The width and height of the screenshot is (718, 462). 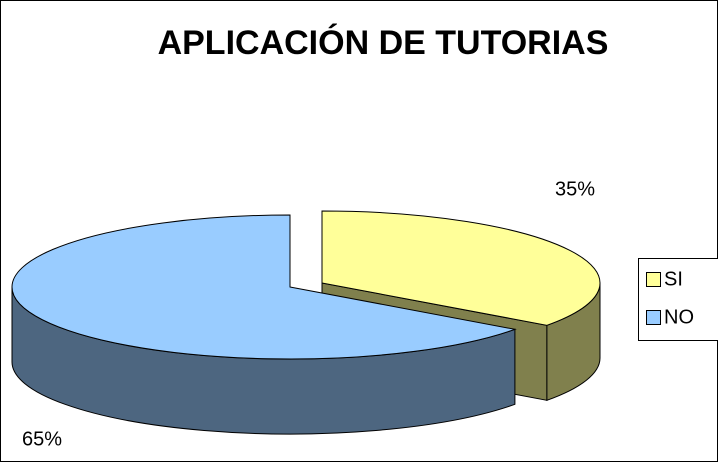 What do you see at coordinates (461, 268) in the screenshot?
I see `slice-top` at bounding box center [461, 268].